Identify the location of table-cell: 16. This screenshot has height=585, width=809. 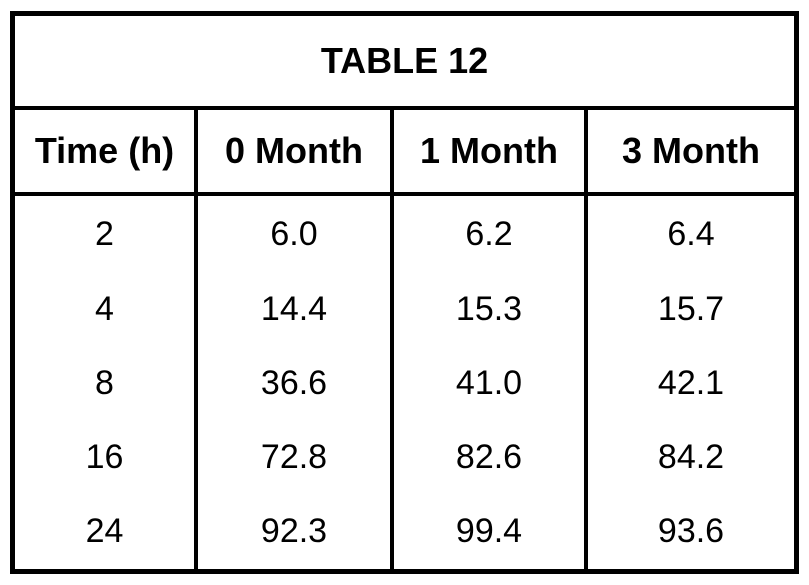
(105, 458).